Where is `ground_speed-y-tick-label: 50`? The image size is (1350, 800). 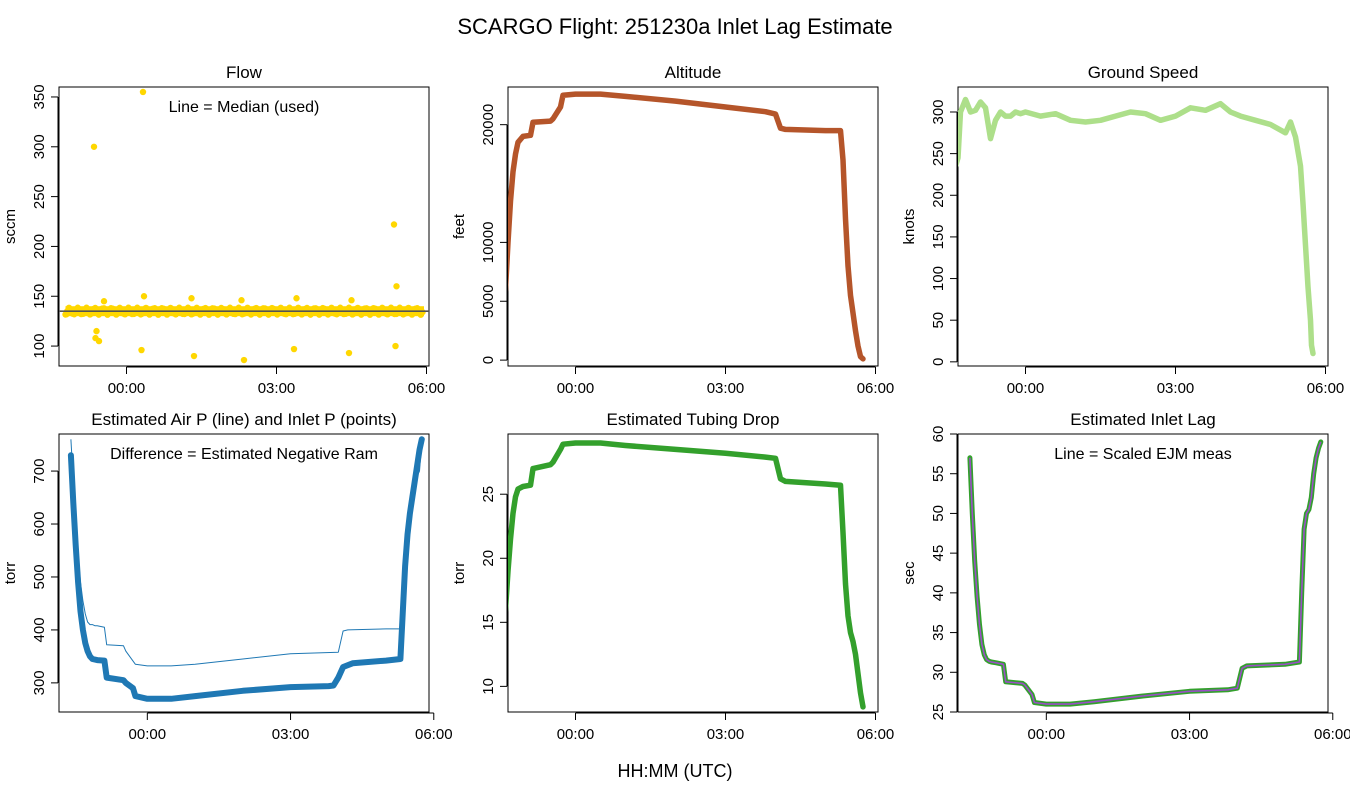
ground_speed-y-tick-label: 50 is located at coordinates (938, 320).